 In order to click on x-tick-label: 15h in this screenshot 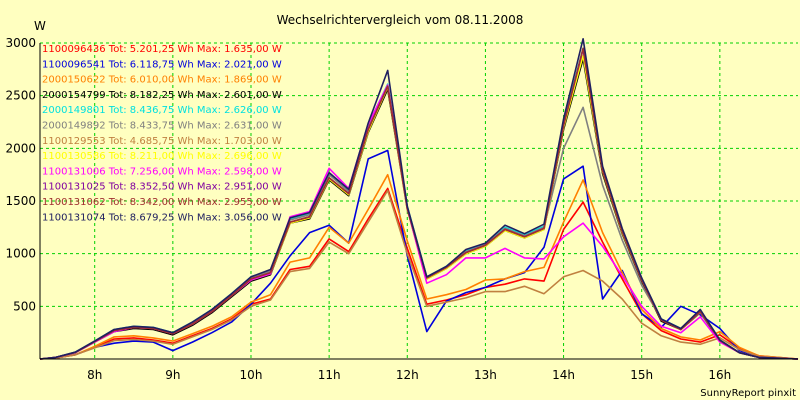, I will do `click(641, 375)`.